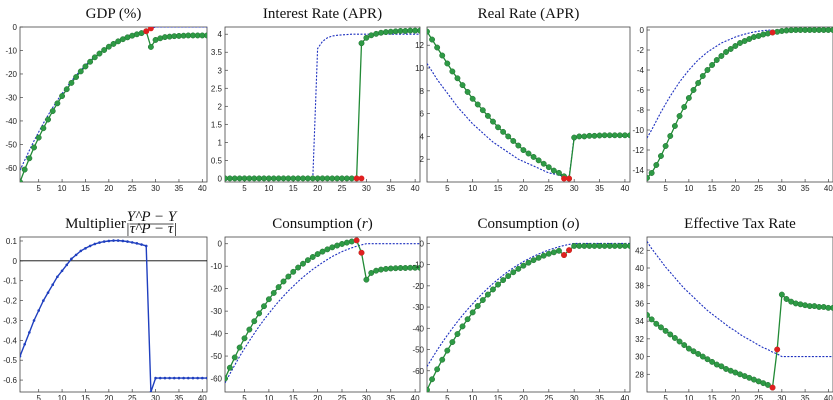 The width and height of the screenshot is (833, 400). Describe the element at coordinates (639, 268) in the screenshot. I see `y-tick-label: 40` at that location.